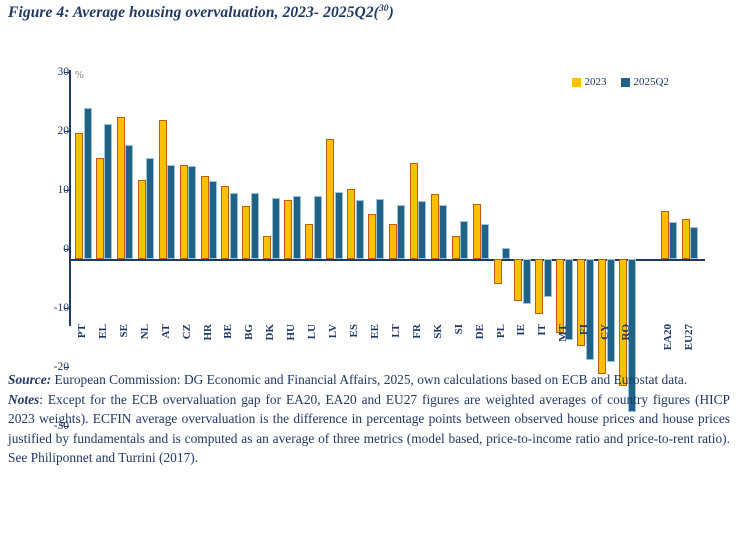 Image resolution: width=736 pixels, height=534 pixels. What do you see at coordinates (335, 205) in the screenshot?
I see `bar-group: LV` at bounding box center [335, 205].